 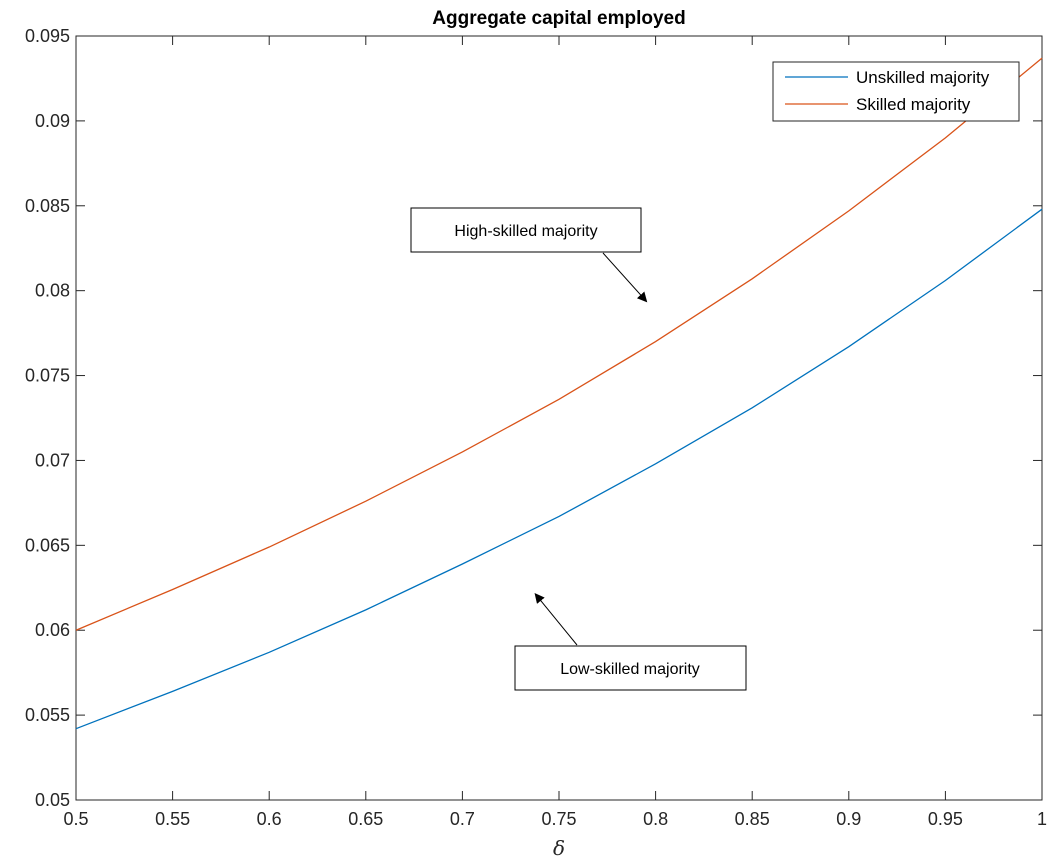 I want to click on x-tick-label: 1, so click(x=1042, y=819).